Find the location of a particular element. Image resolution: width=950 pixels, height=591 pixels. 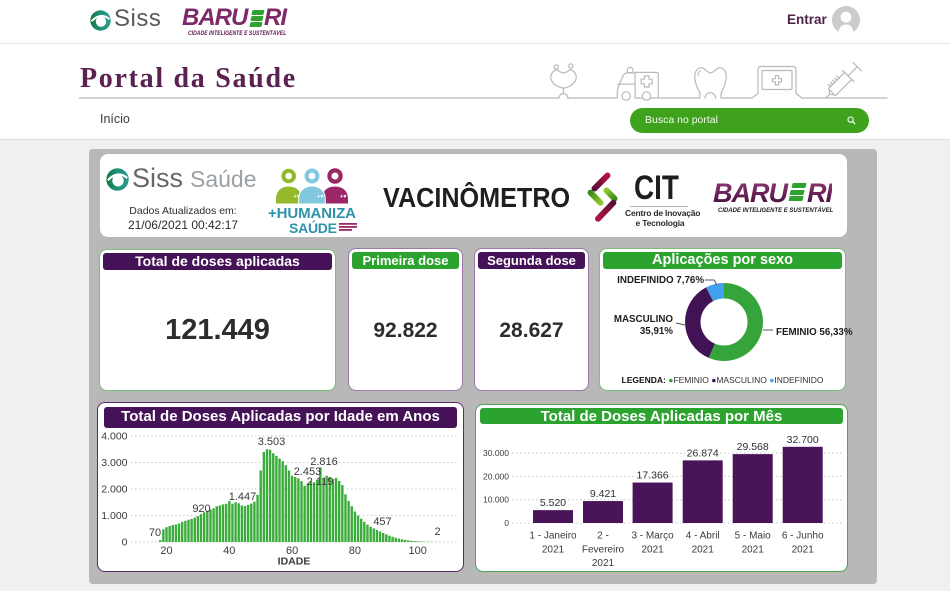

svg-text: 5.520 is located at coordinates (553, 503).